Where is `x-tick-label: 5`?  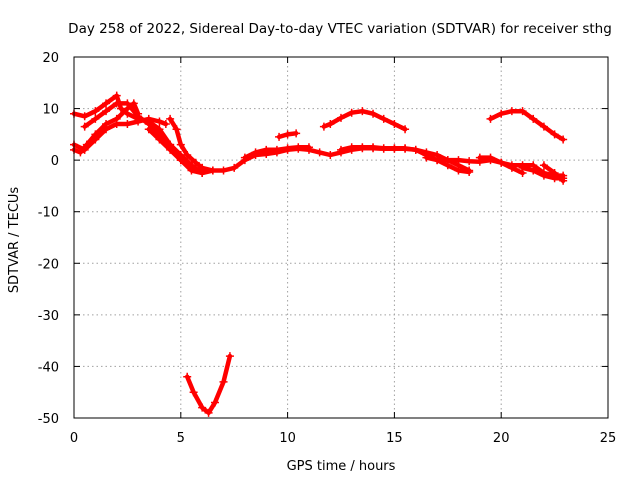
x-tick-label: 5 is located at coordinates (181, 438).